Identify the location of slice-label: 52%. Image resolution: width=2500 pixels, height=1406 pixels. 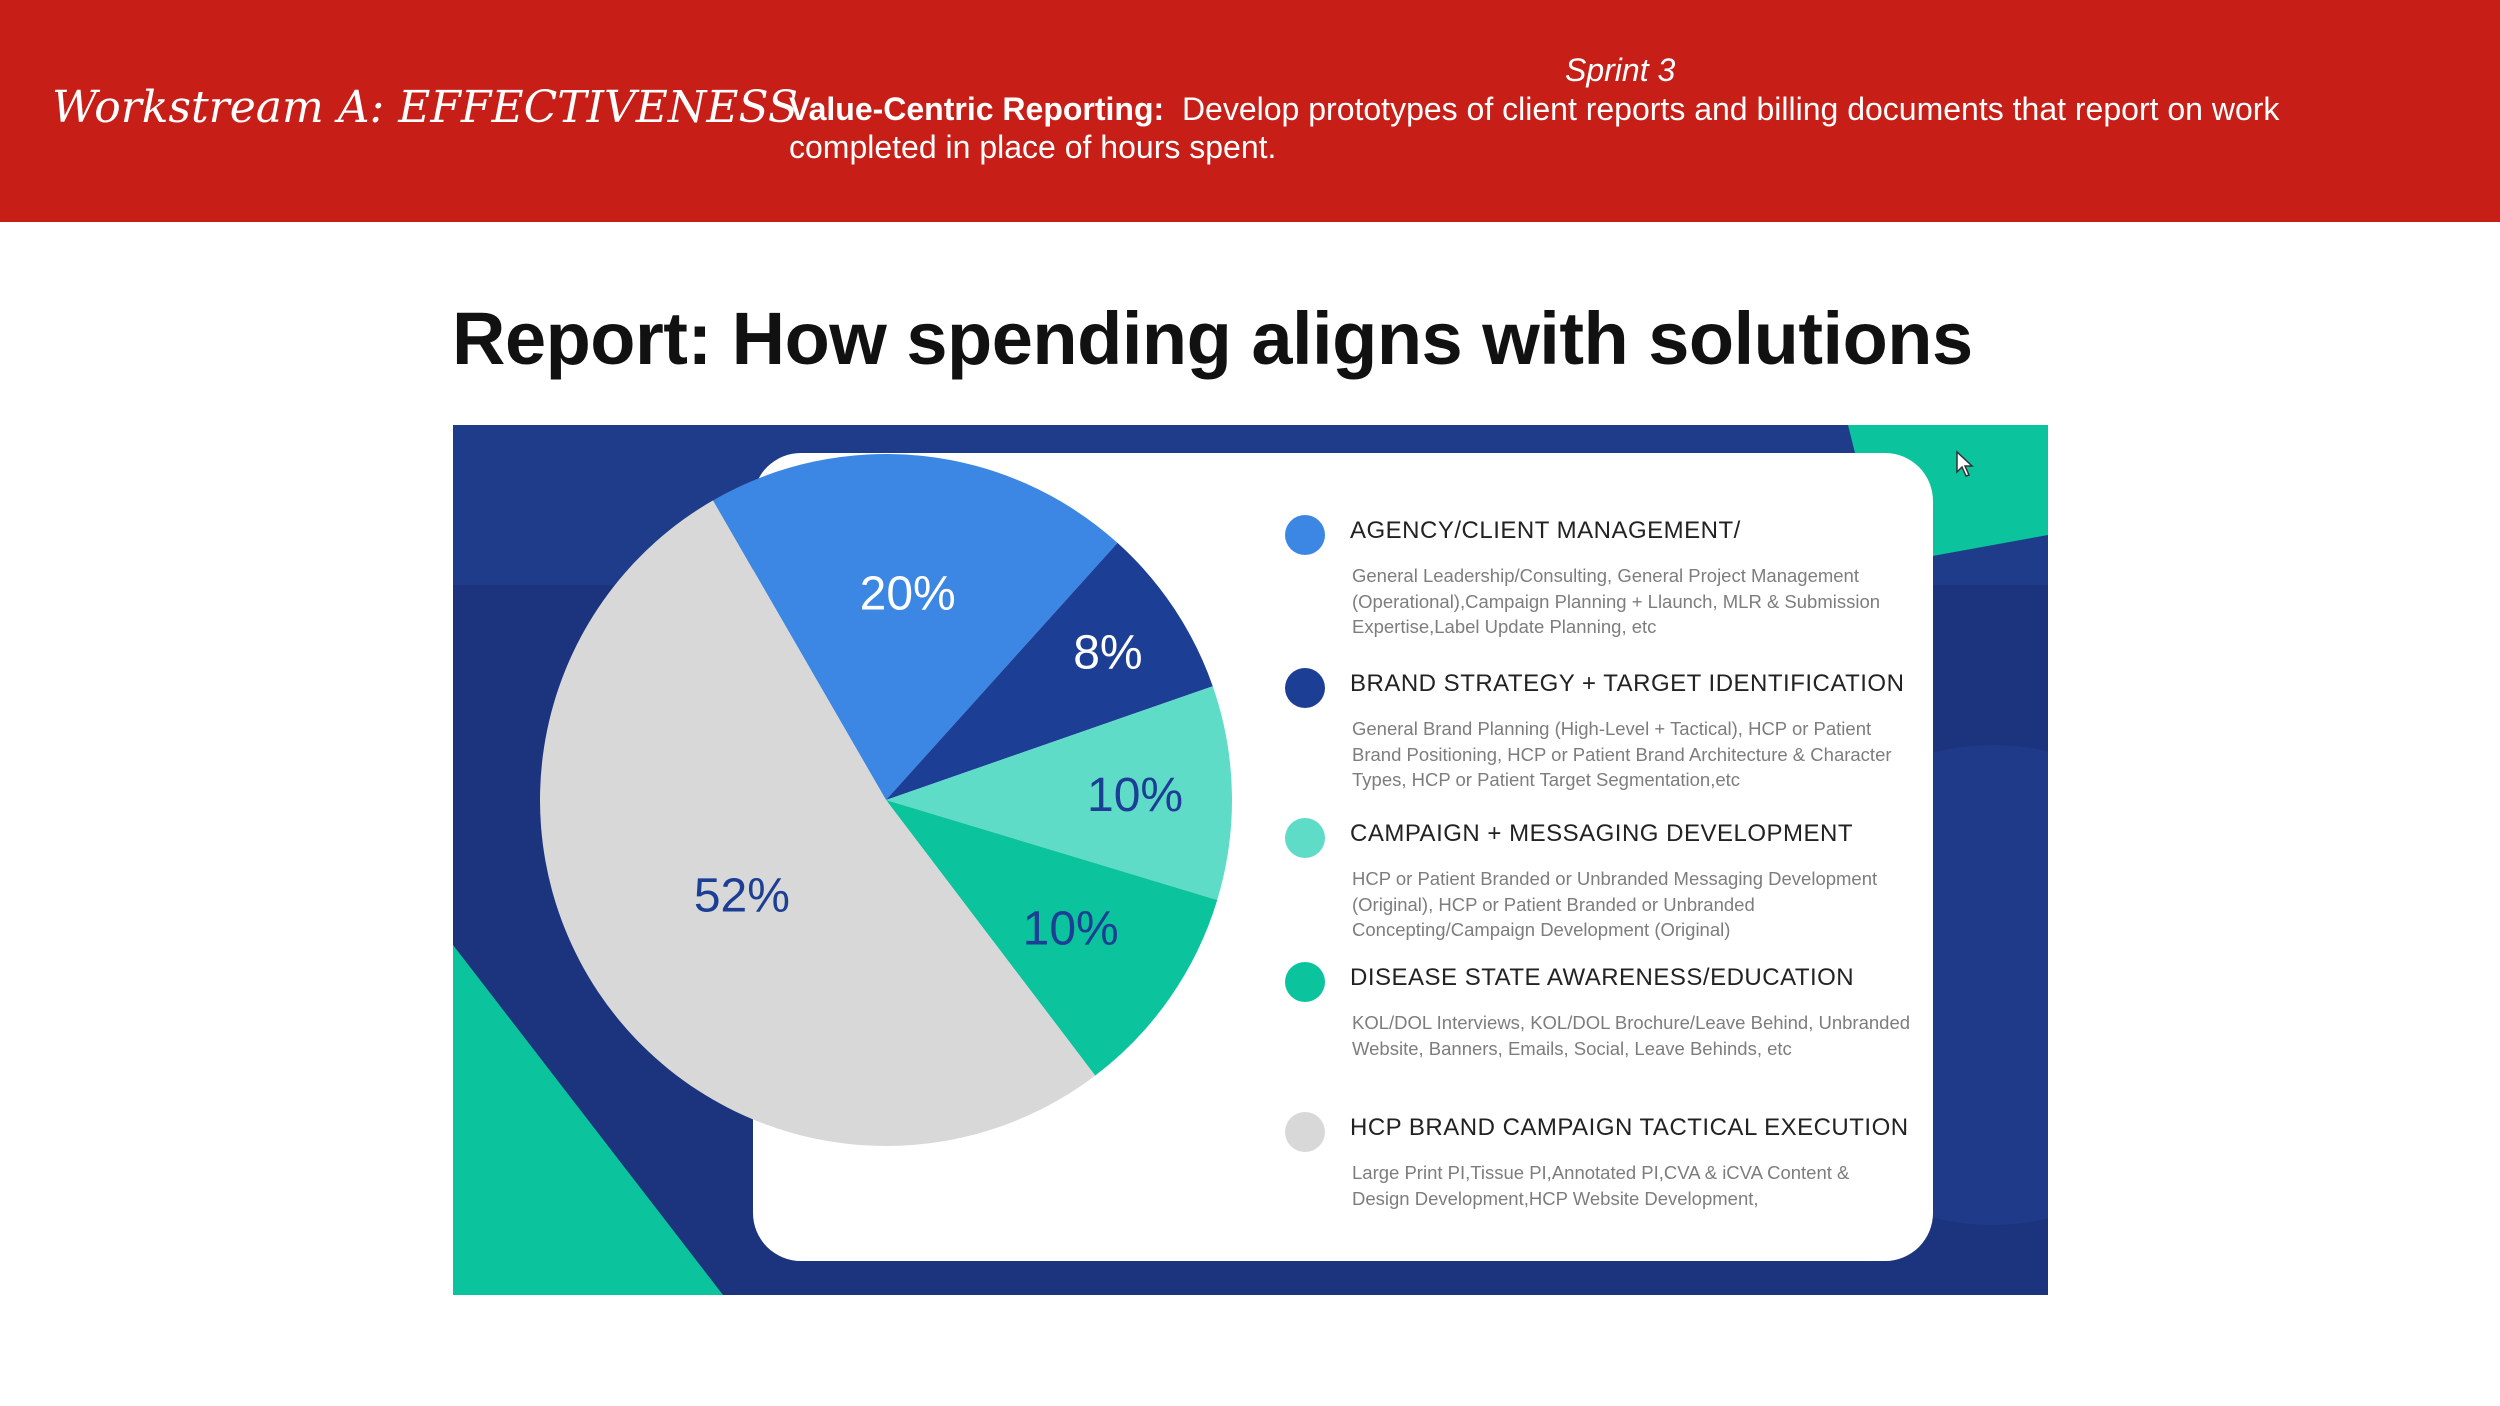
(742, 896).